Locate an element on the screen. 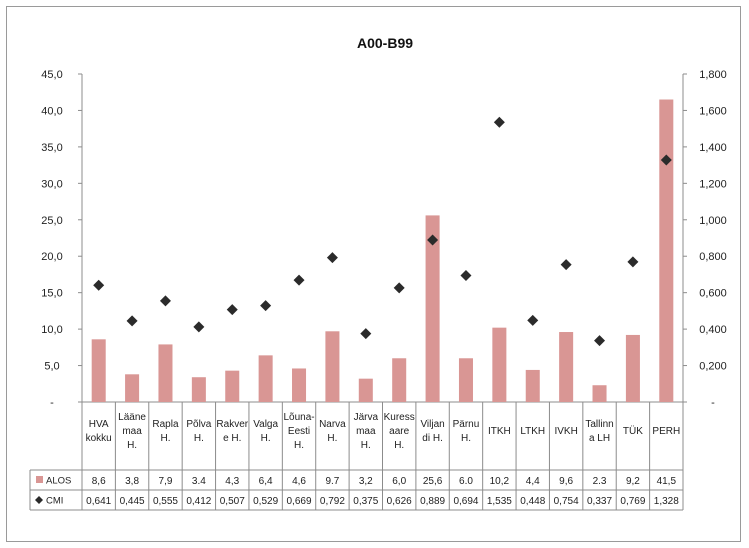 This screenshot has height=548, width=749. category-label: kokku is located at coordinates (99, 438).